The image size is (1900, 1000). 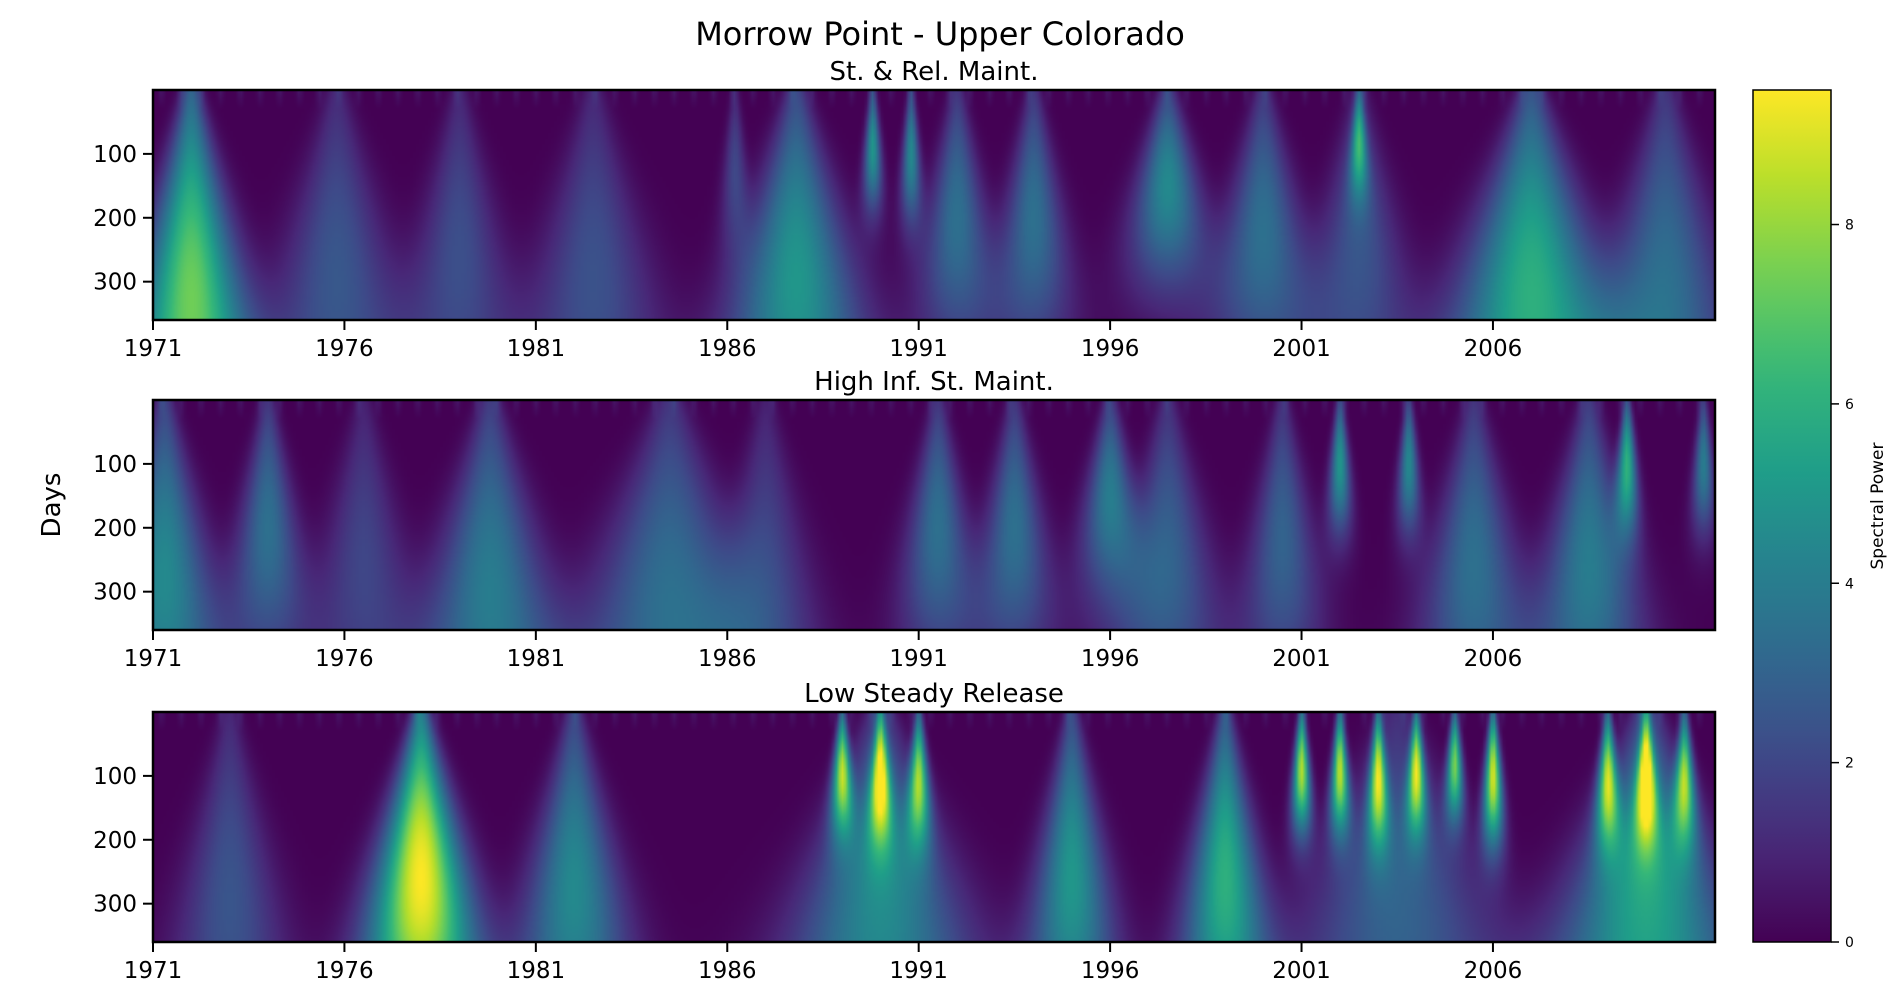 What do you see at coordinates (1849, 405) in the screenshot?
I see `colorbar-tick-label: 6` at bounding box center [1849, 405].